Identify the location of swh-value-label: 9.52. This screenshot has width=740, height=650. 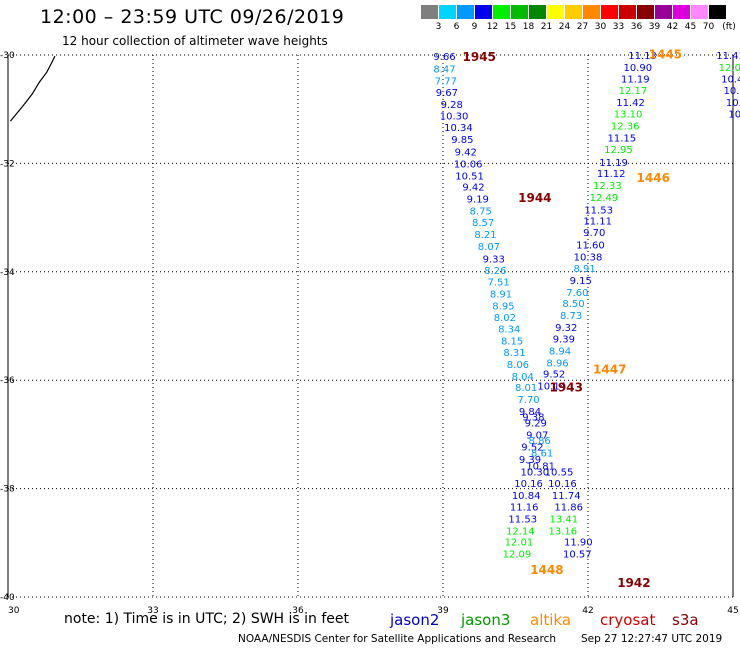
(532, 447).